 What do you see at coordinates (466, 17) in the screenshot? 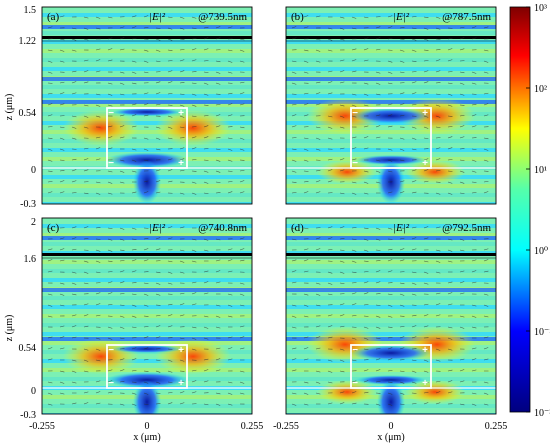
I see `wavelength-label: @787.5nm` at bounding box center [466, 17].